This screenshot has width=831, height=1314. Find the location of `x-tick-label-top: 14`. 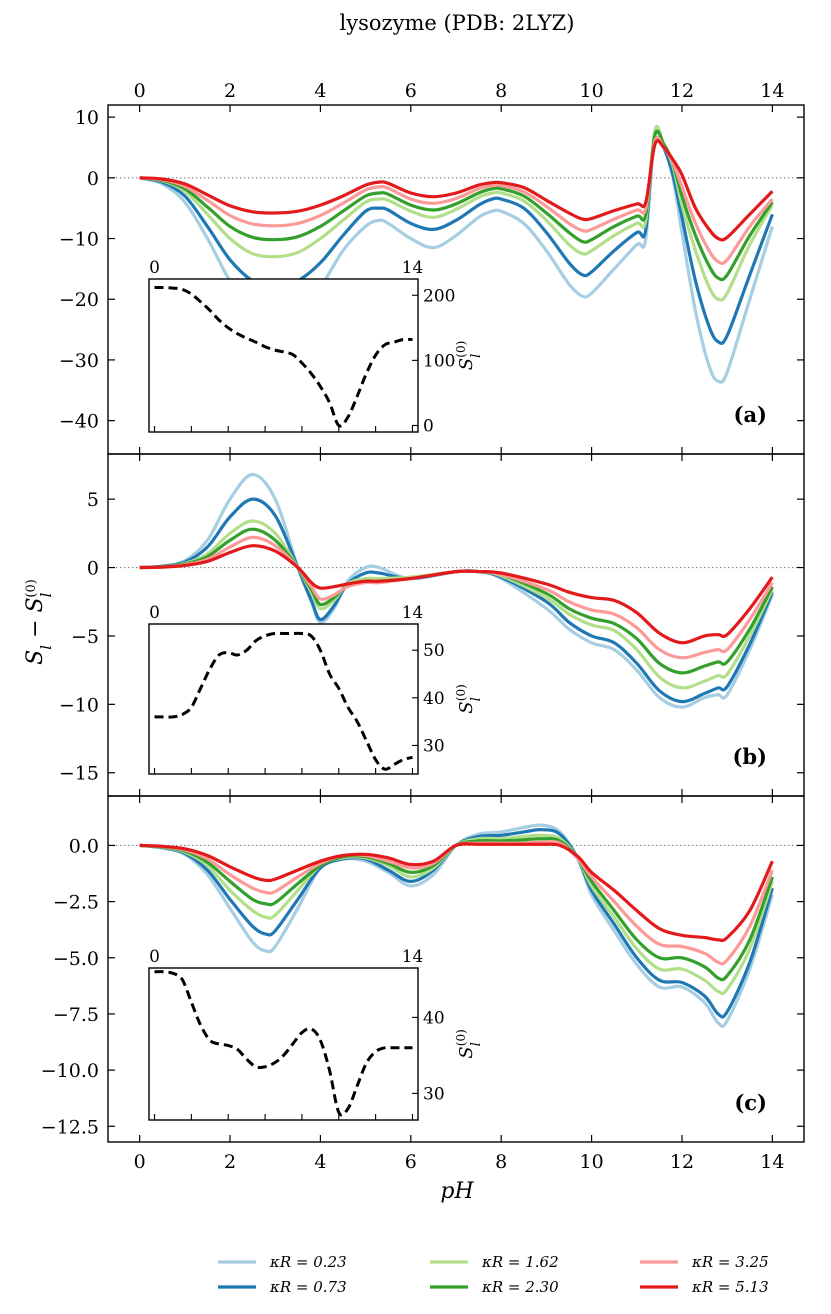

x-tick-label-top: 14 is located at coordinates (772, 91).